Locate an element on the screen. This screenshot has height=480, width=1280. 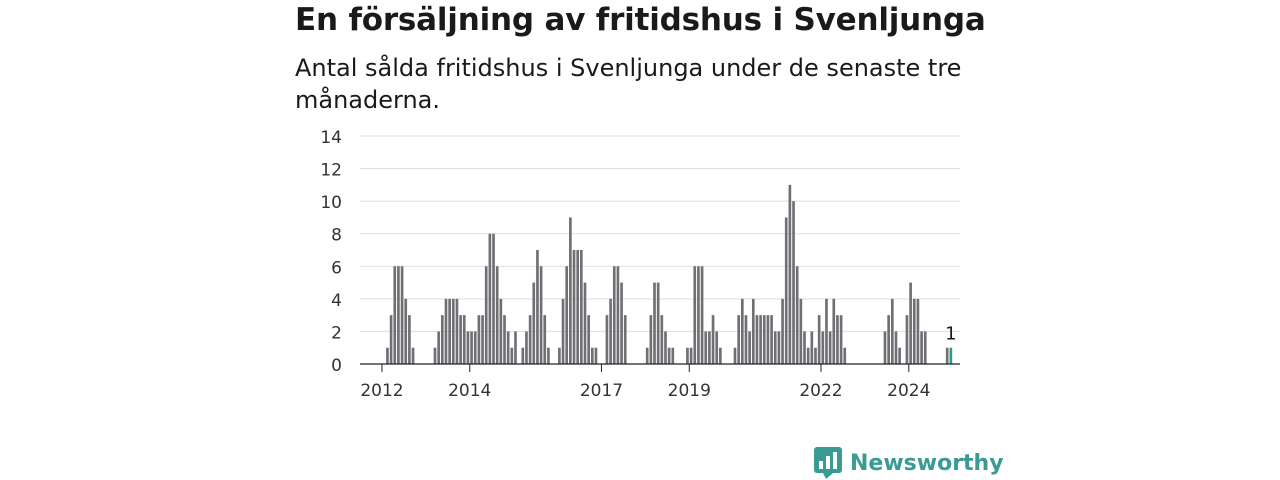
x-tick-label: 2024 is located at coordinates (908, 391).